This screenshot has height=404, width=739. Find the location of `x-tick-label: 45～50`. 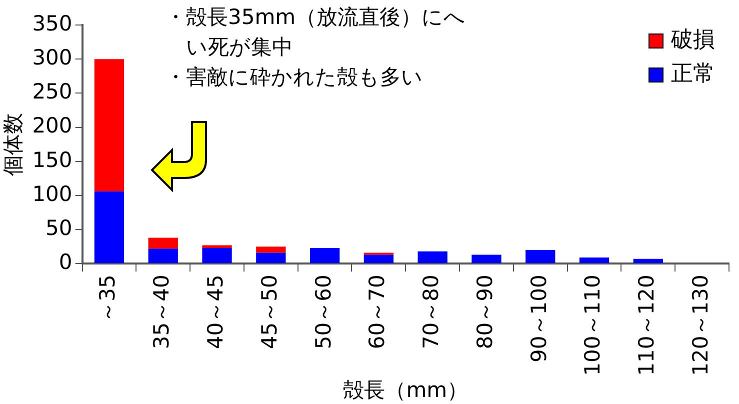

x-tick-label: 45～50 is located at coordinates (269, 312).